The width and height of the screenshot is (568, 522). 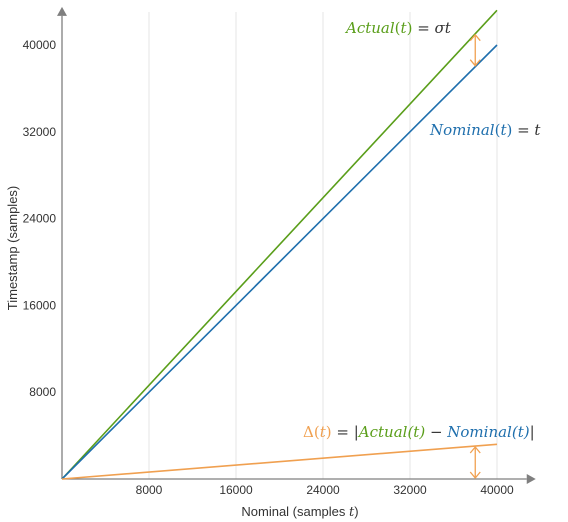 What do you see at coordinates (475, 256) in the screenshot?
I see `gap-arrows` at bounding box center [475, 256].